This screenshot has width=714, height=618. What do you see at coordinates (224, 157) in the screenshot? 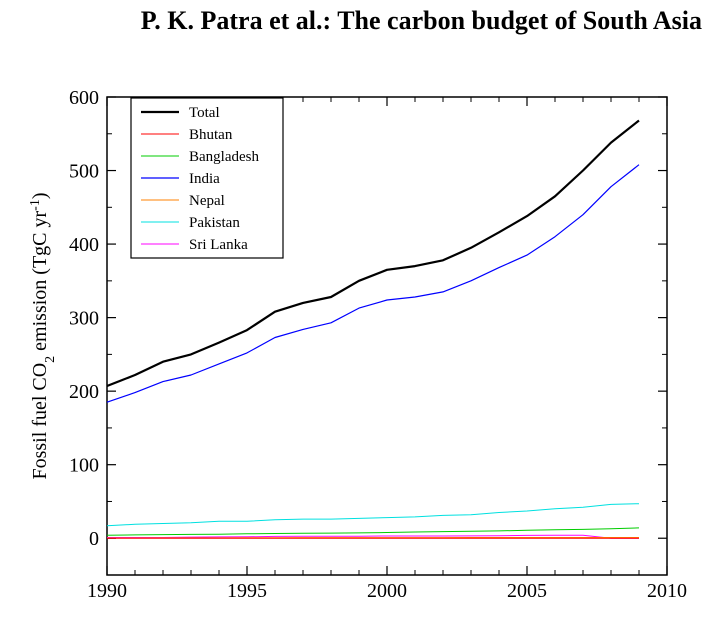
I see `legend-label: Bangladesh` at bounding box center [224, 157].